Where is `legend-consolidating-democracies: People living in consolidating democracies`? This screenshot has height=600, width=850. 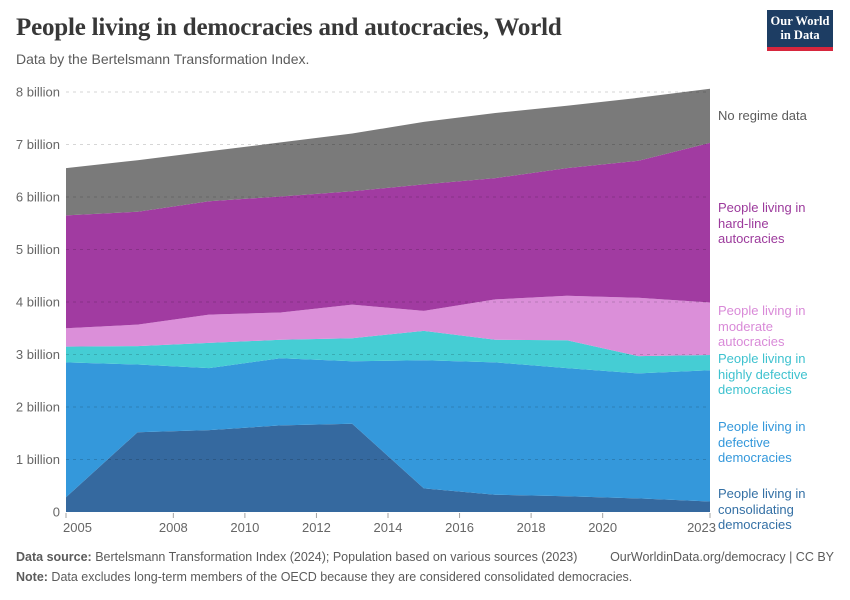
legend-consolidating-democracies: People living in consolidating democracies is located at coordinates (782, 509).